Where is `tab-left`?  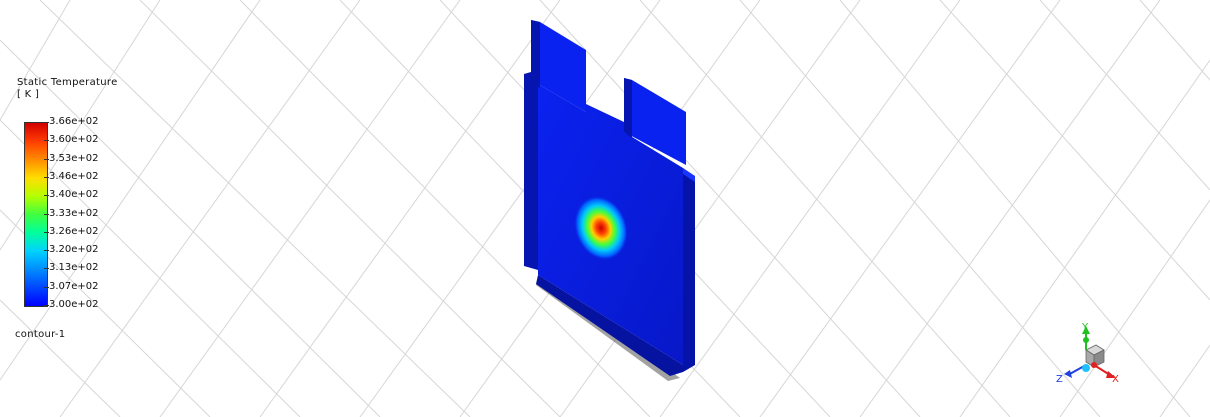
tab-left is located at coordinates (558, 66).